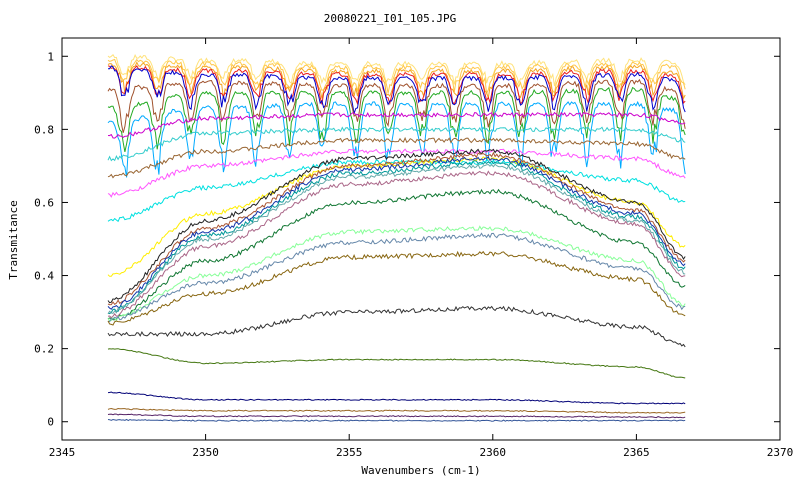 The height and width of the screenshot is (480, 800). Describe the element at coordinates (780, 452) in the screenshot. I see `x-tick-label: 2370` at that location.